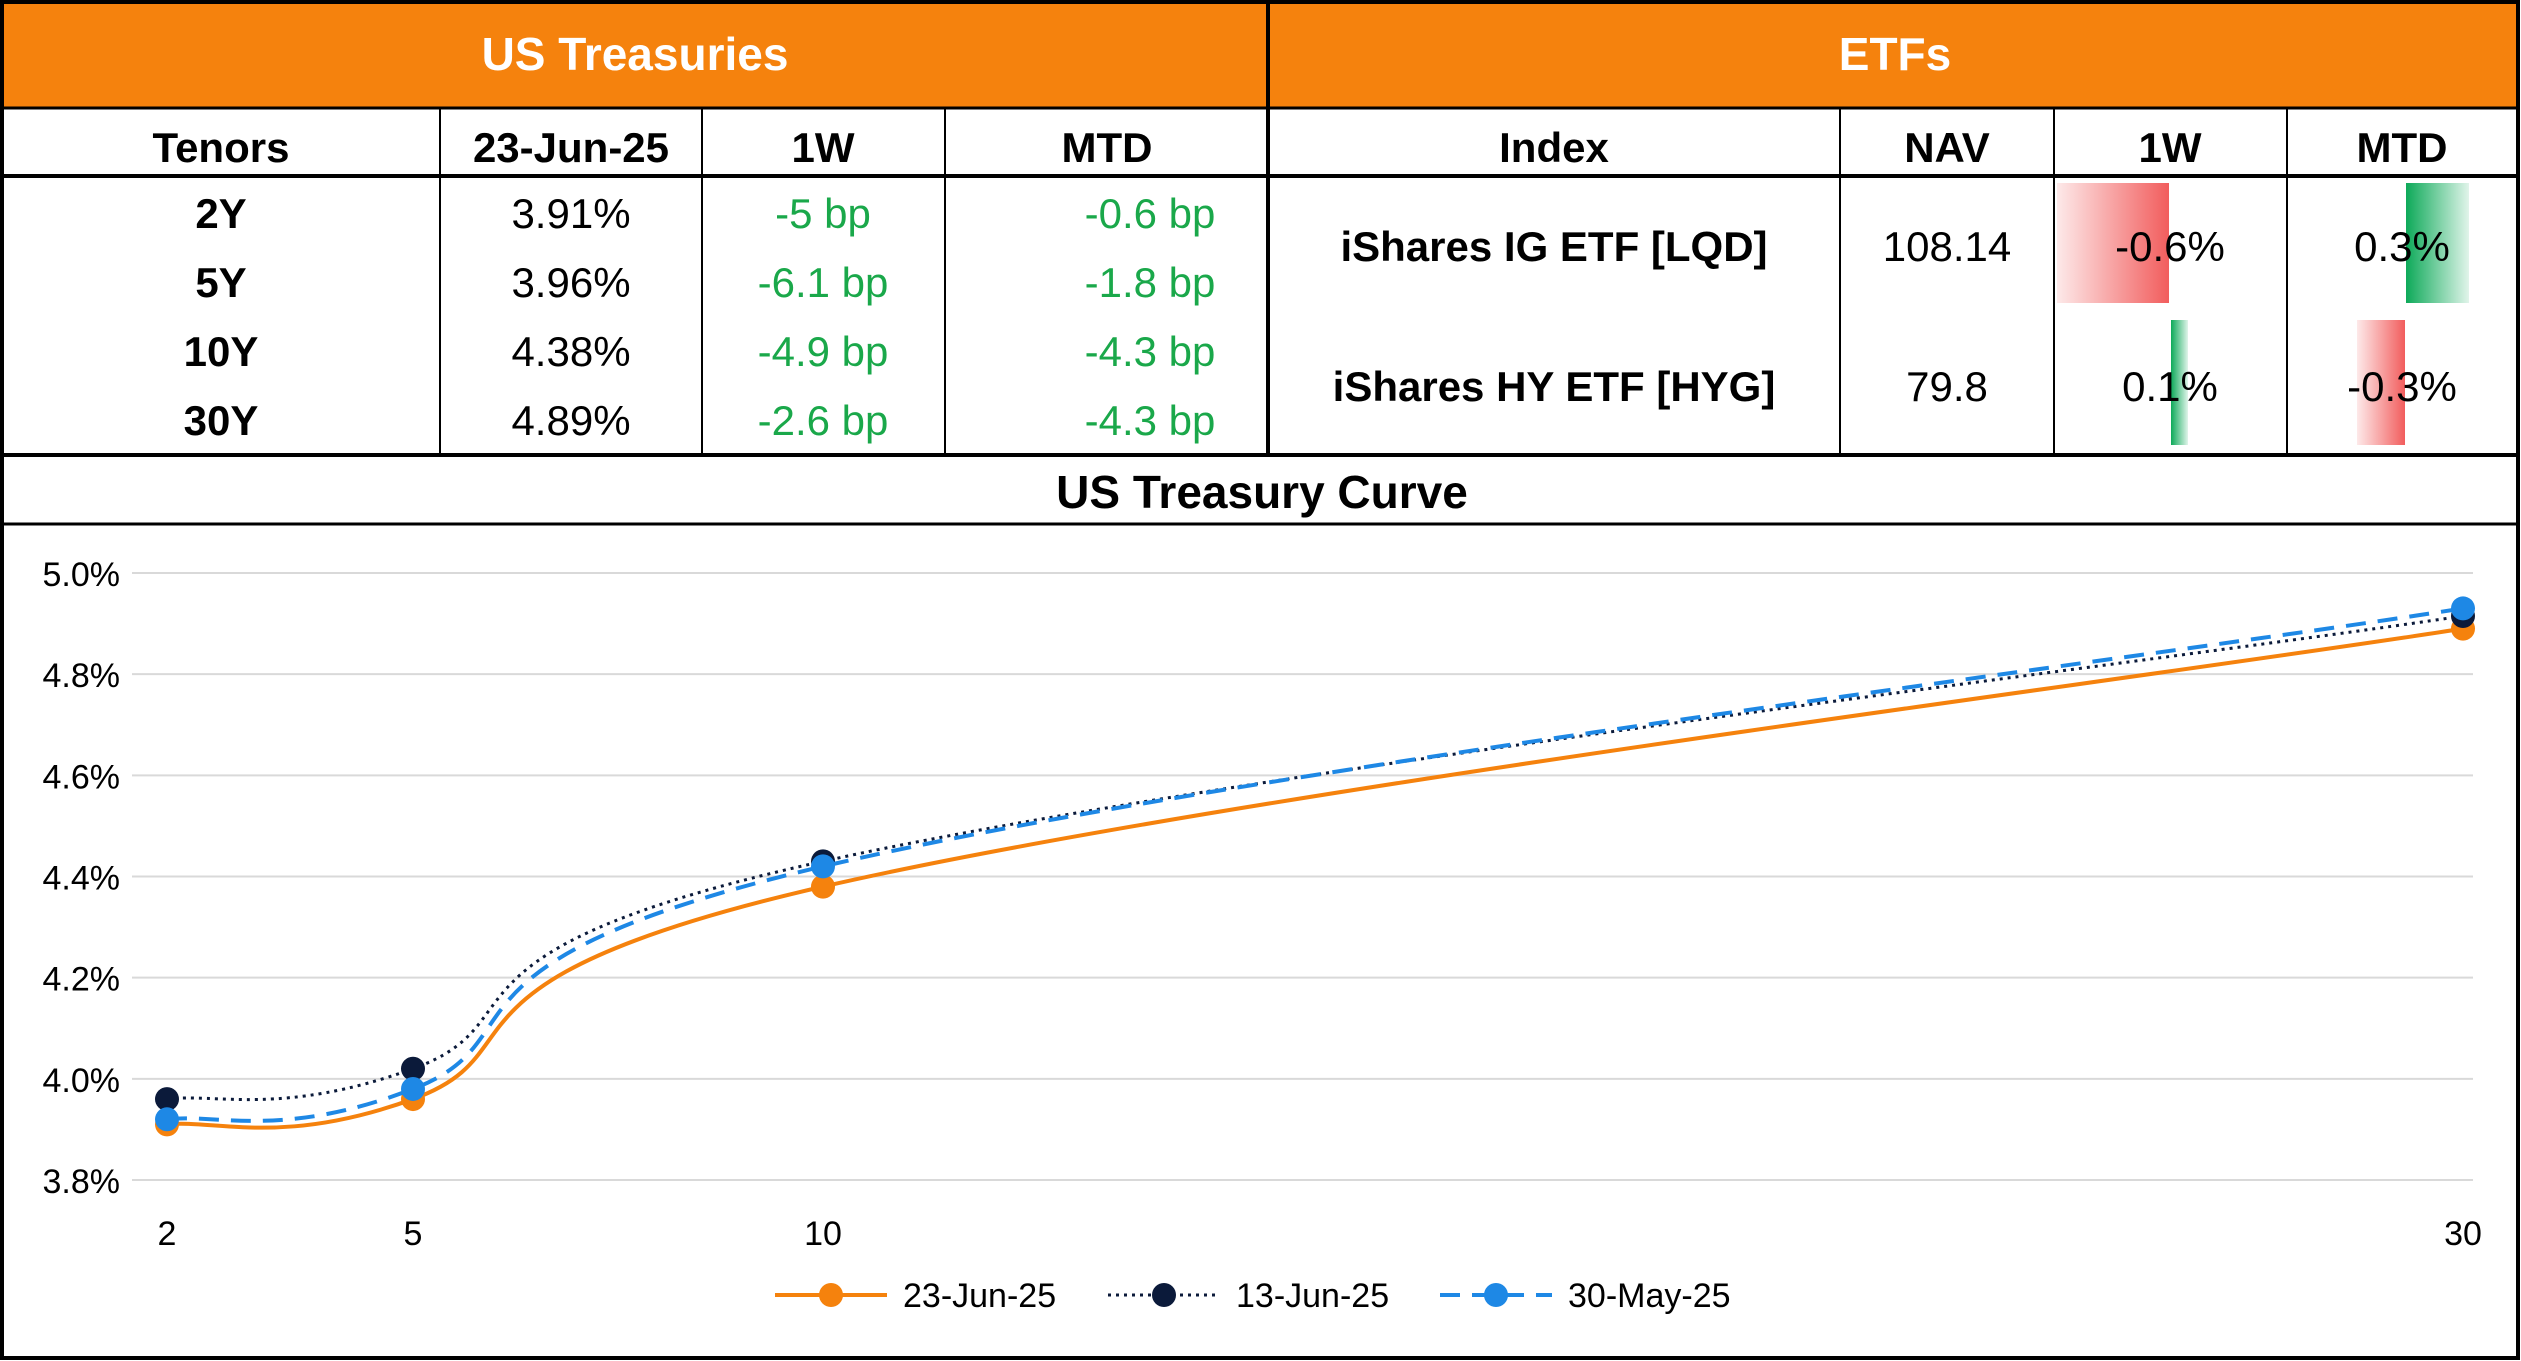  Describe the element at coordinates (221, 351) in the screenshot. I see `tenor-cell: 10Y` at that location.